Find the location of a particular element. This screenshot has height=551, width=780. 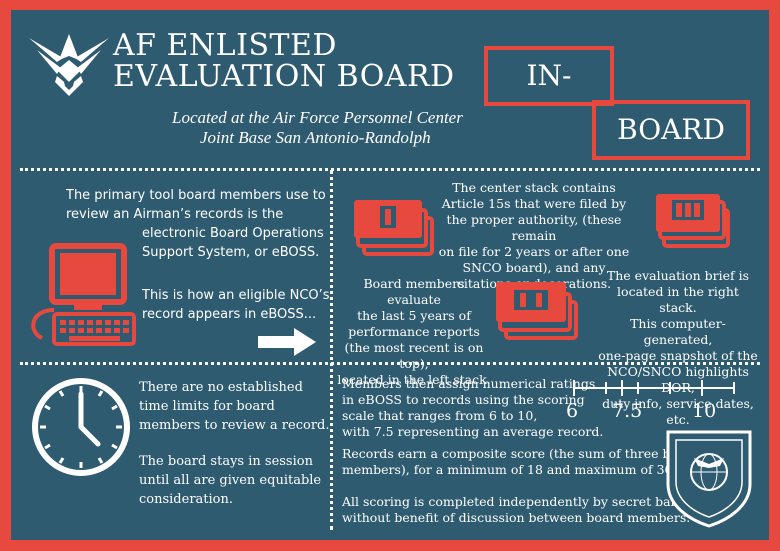

time-p2-line: consideration. is located at coordinates (186, 499).